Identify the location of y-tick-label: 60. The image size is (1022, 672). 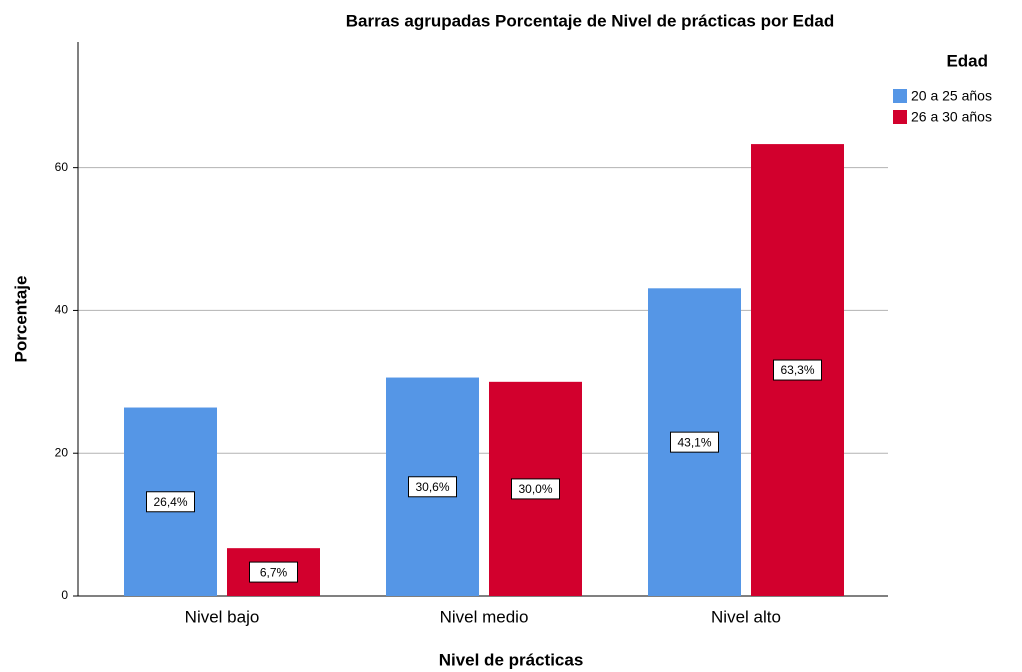
(62, 167).